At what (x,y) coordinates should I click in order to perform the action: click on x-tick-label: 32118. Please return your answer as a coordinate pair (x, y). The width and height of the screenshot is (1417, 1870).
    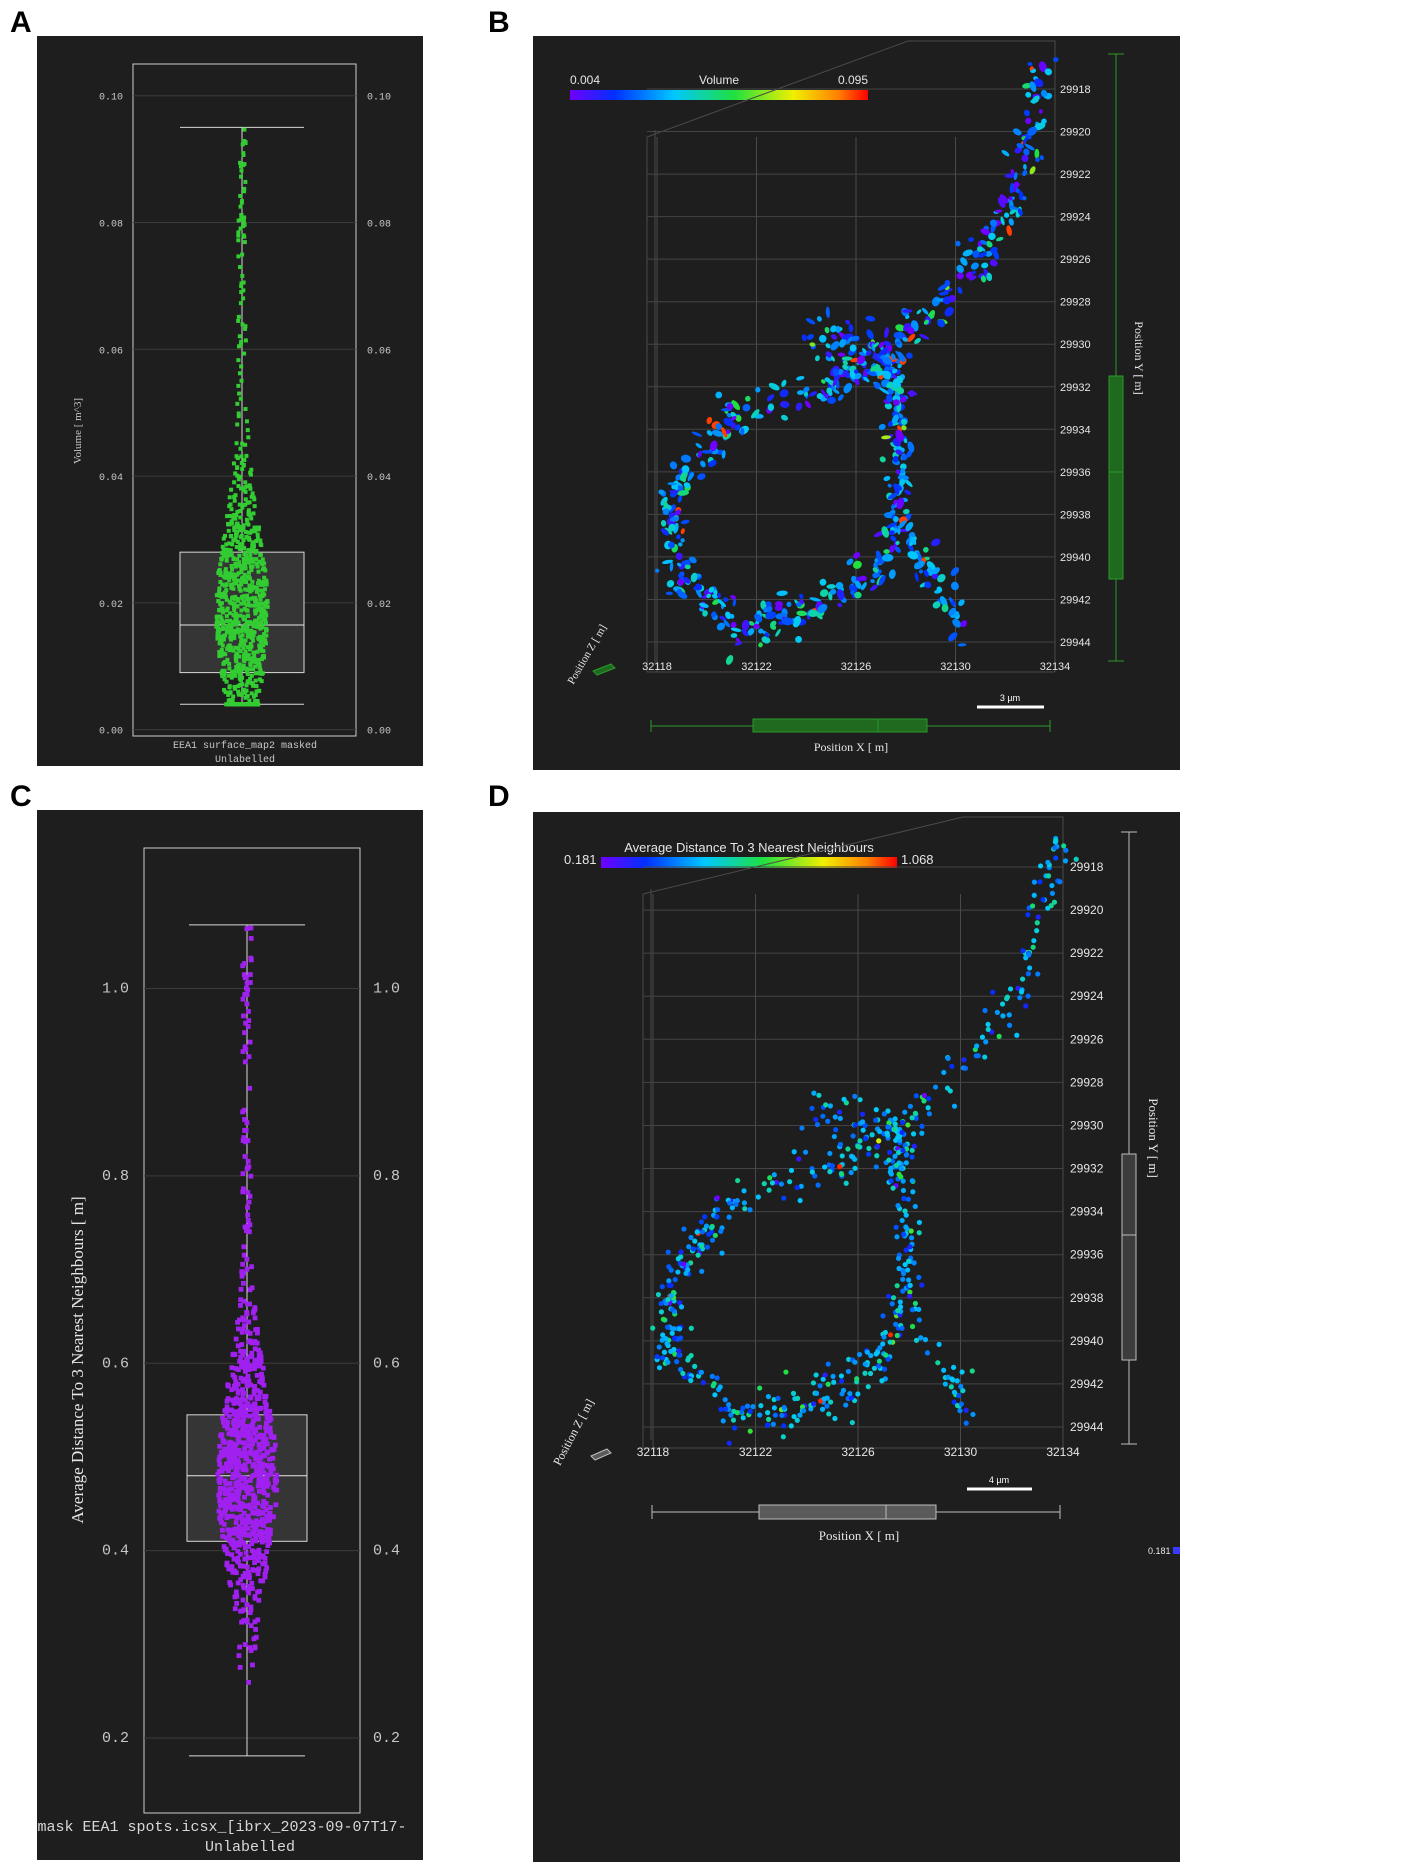
    Looking at the image, I should click on (653, 1452).